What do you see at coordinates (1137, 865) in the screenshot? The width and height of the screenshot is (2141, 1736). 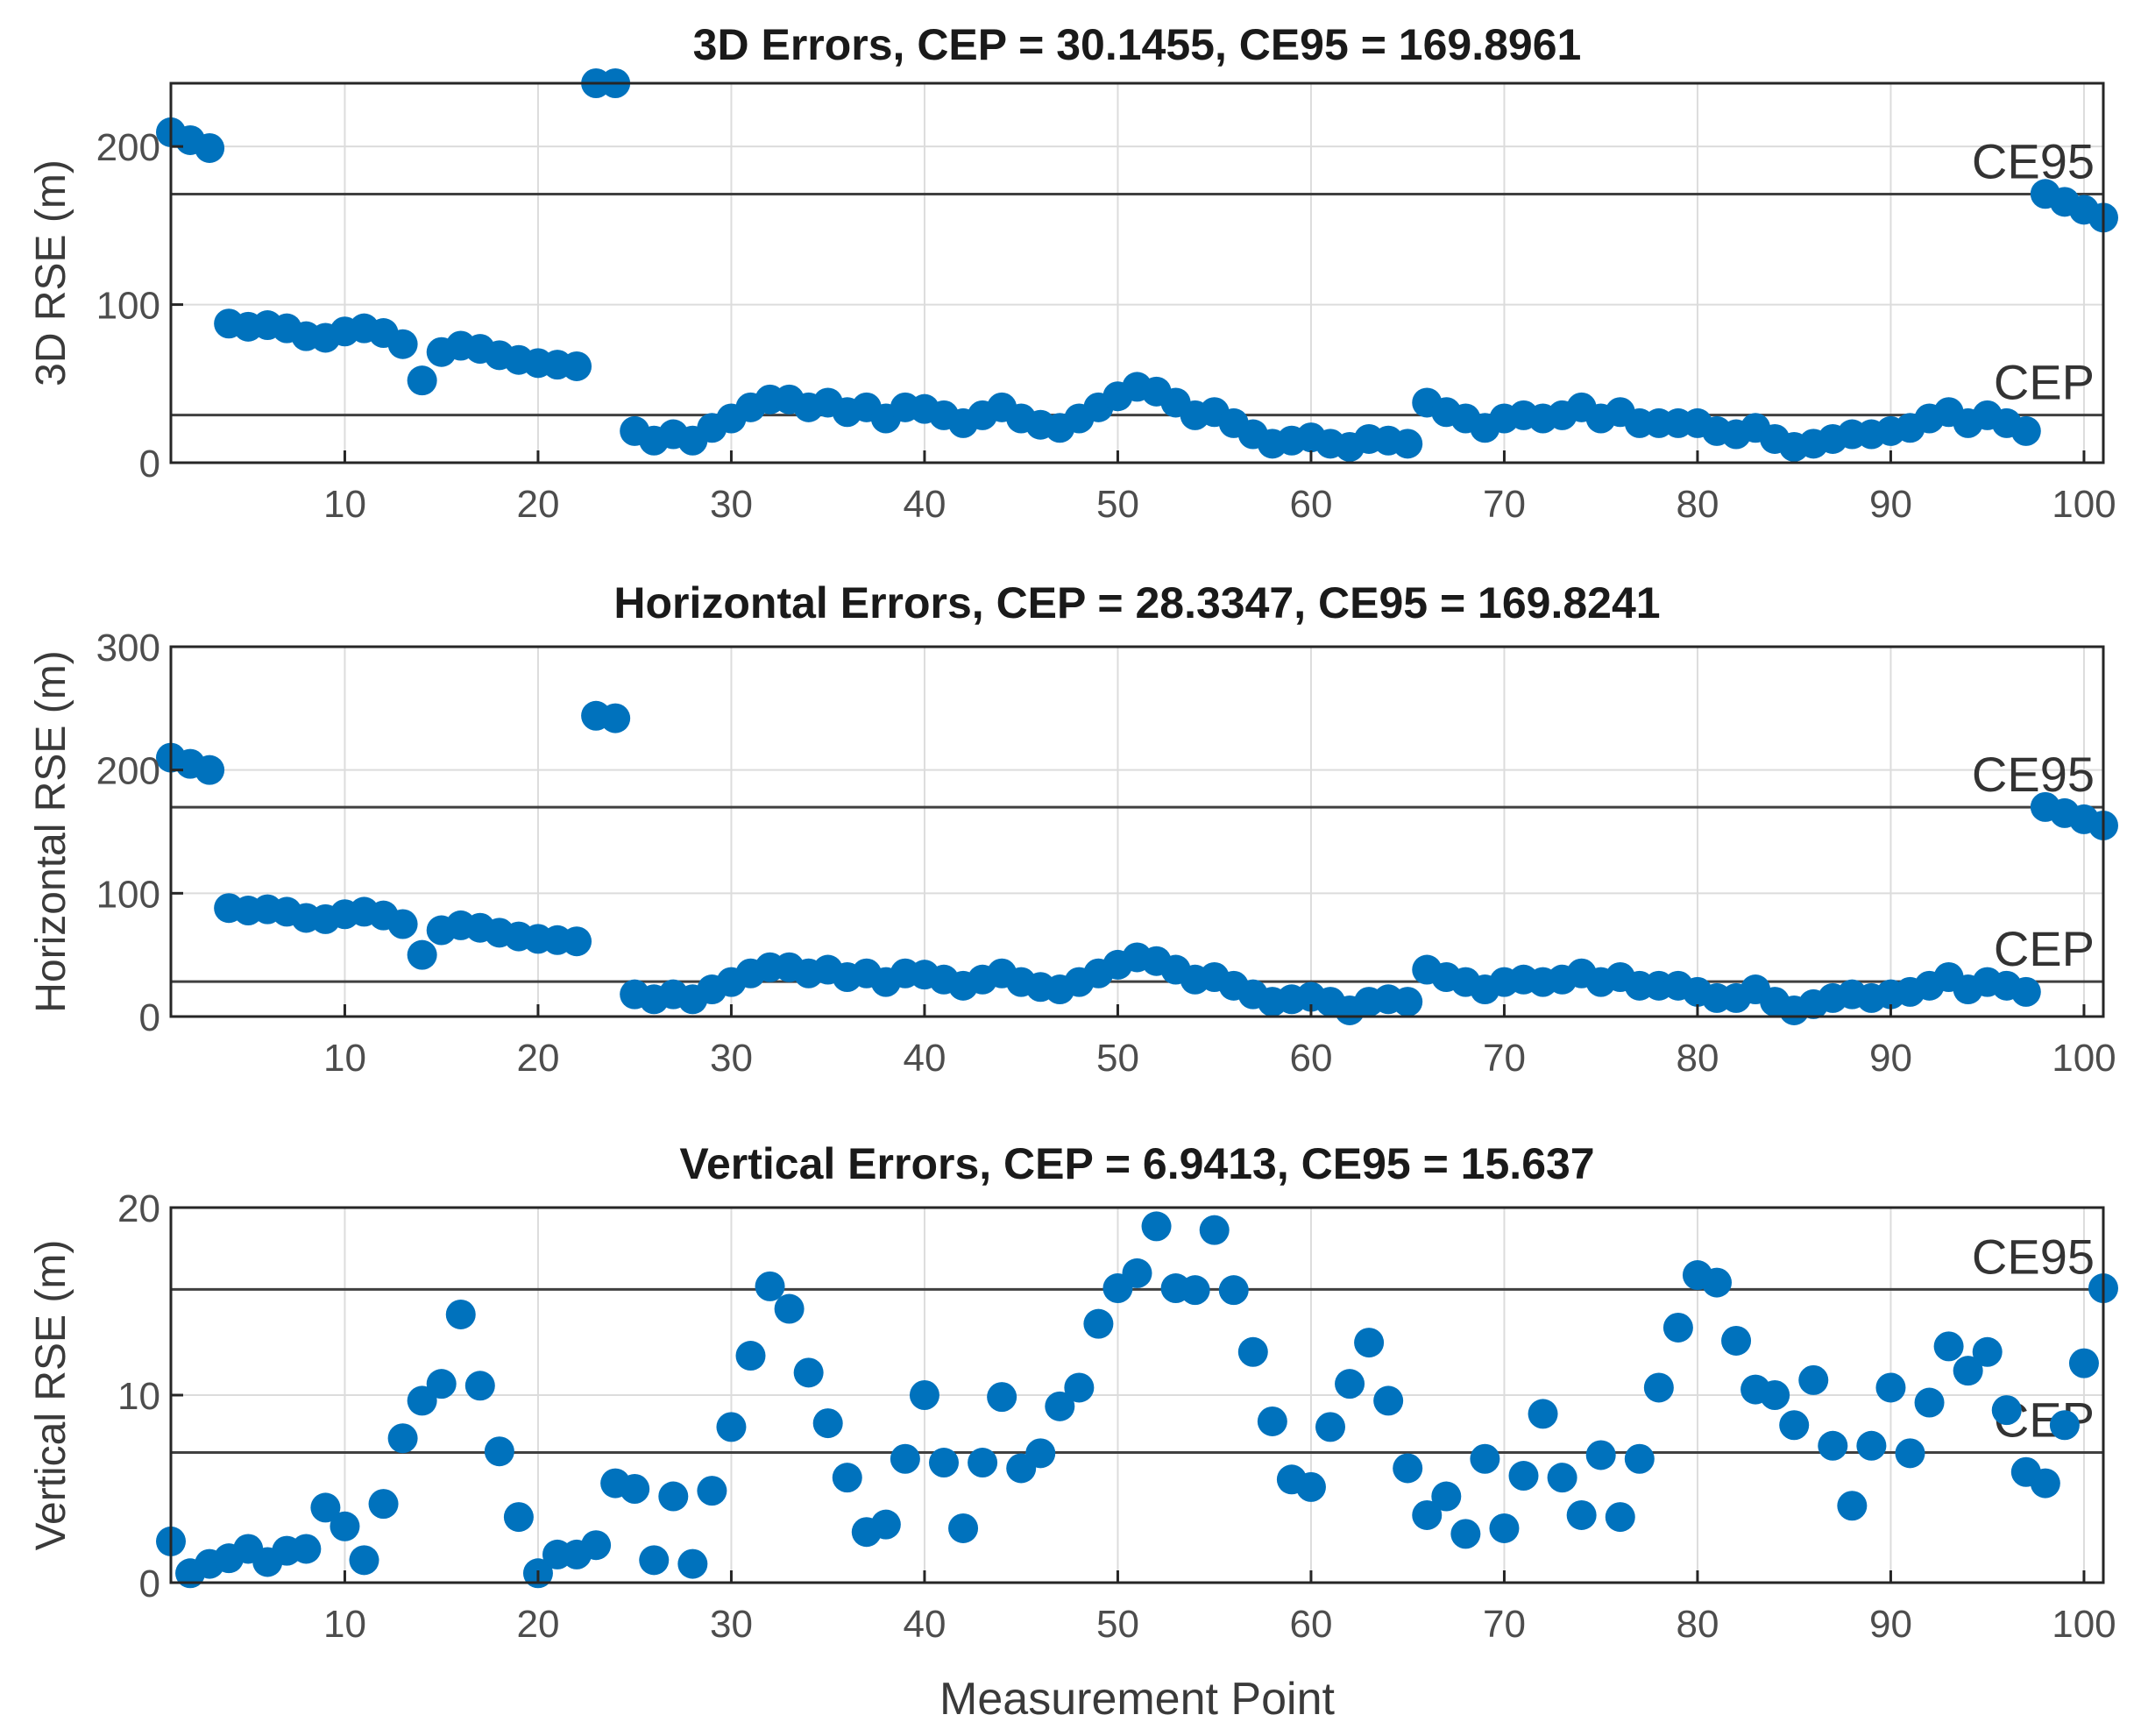 I see `reference-lines: CE95 CEP` at bounding box center [1137, 865].